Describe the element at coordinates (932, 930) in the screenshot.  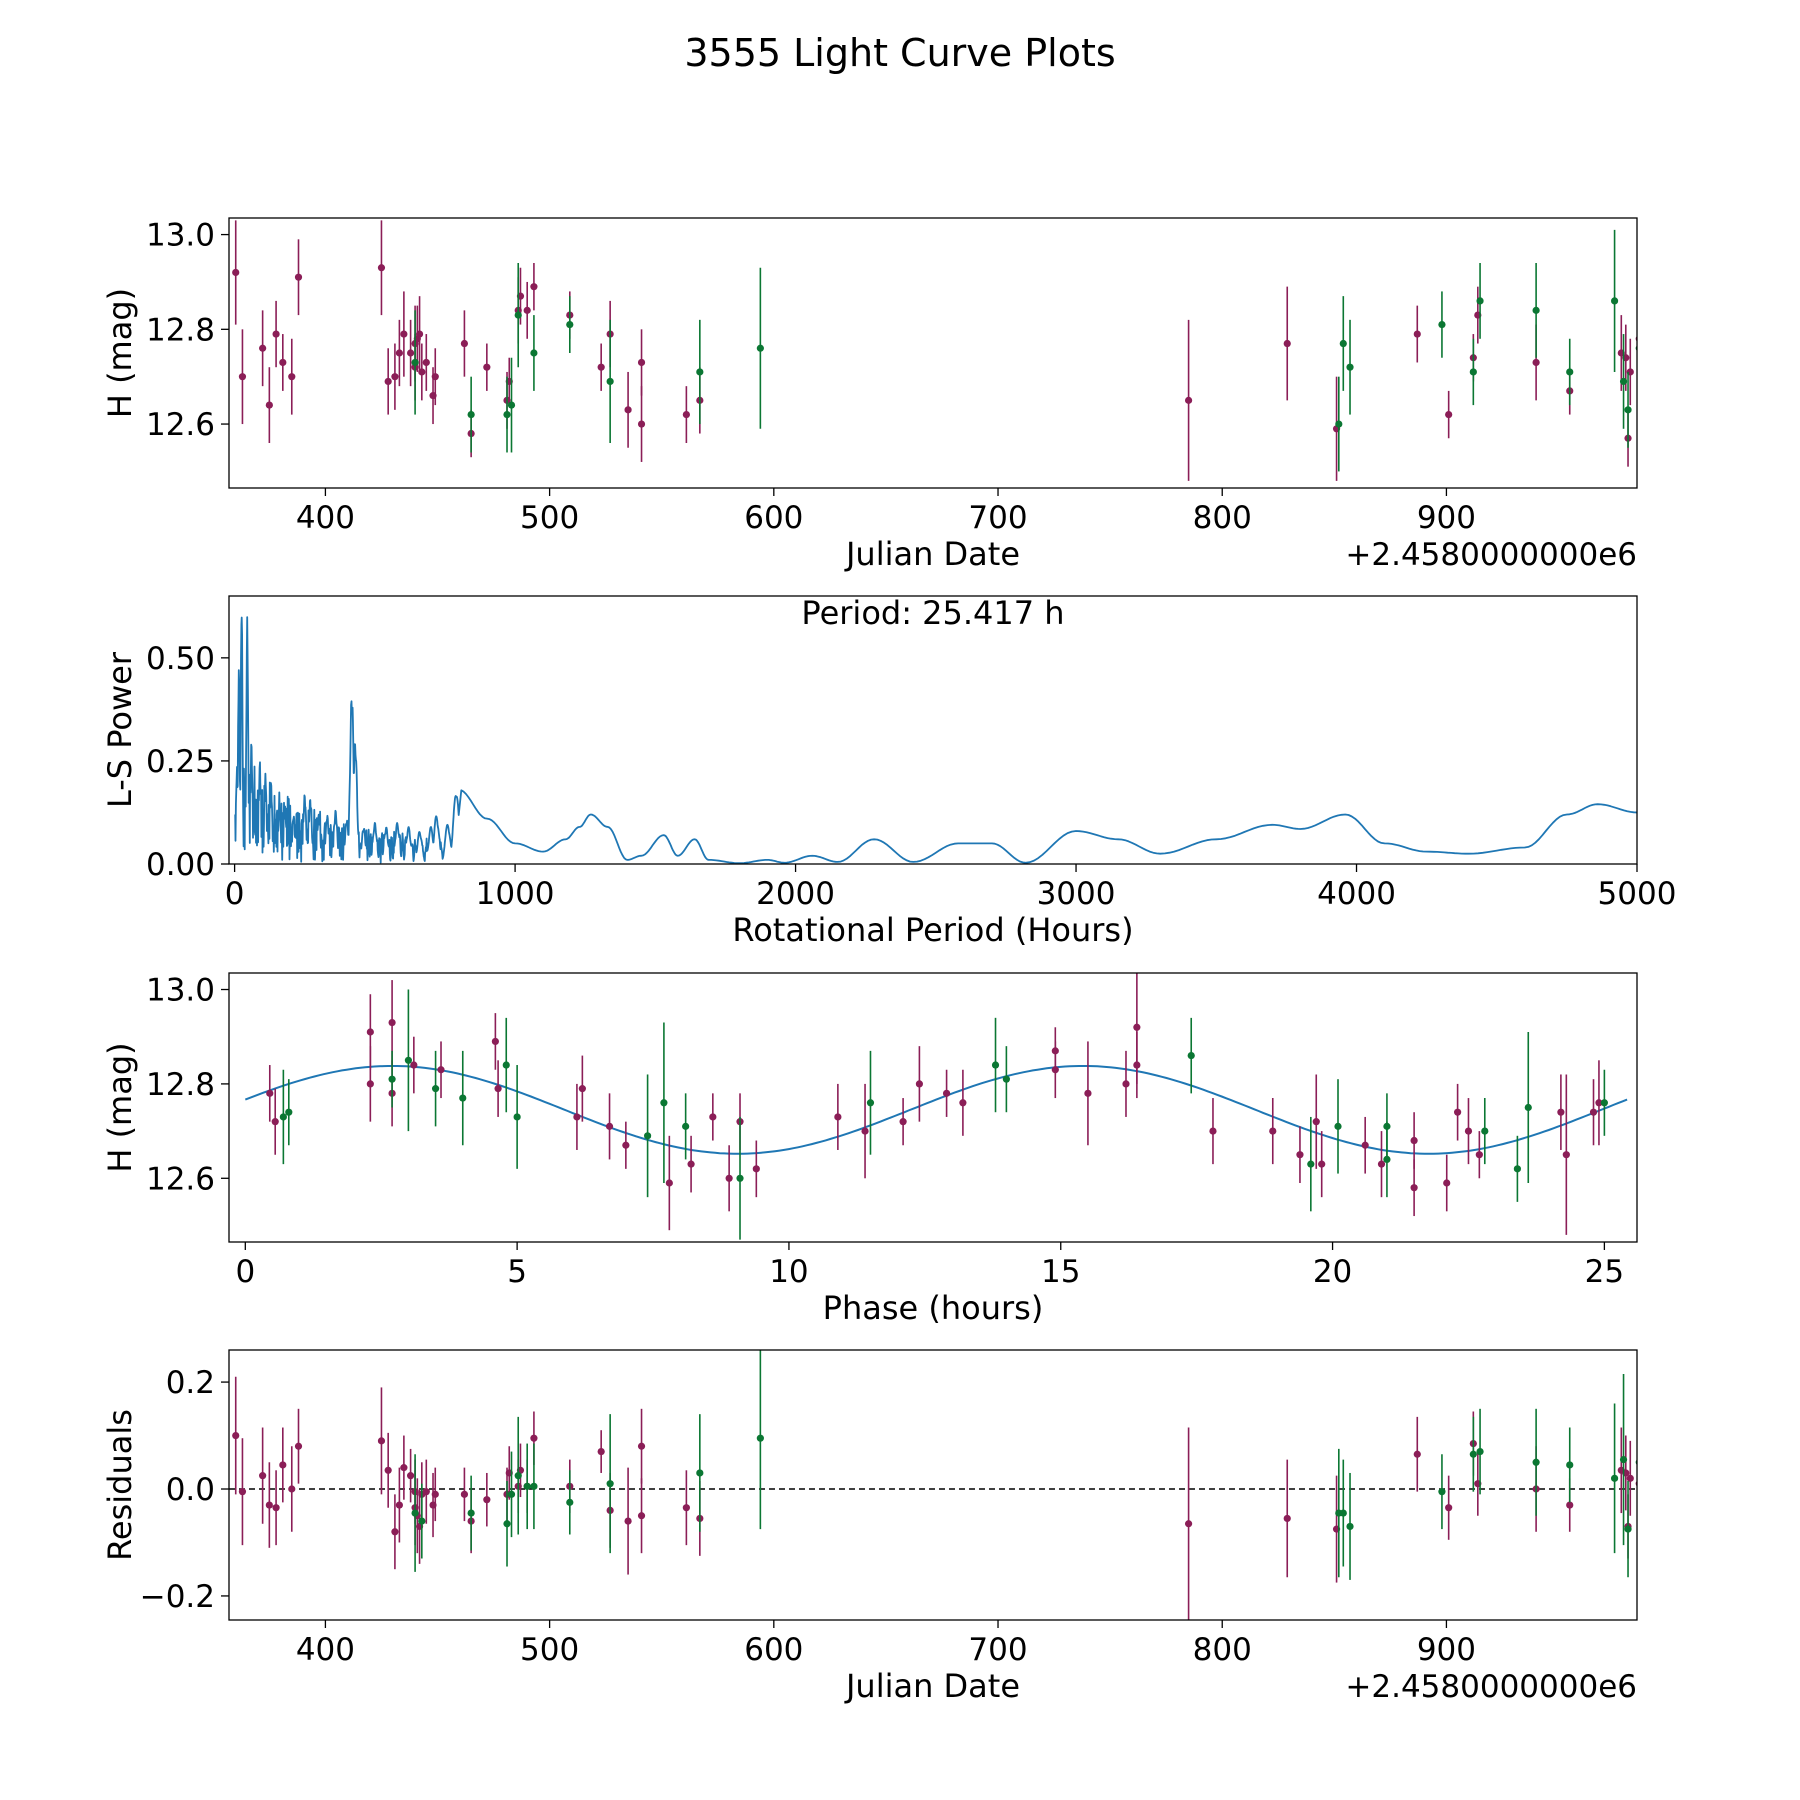
I see `periodogram-xlabel: Rotational Period (Hours)` at that location.